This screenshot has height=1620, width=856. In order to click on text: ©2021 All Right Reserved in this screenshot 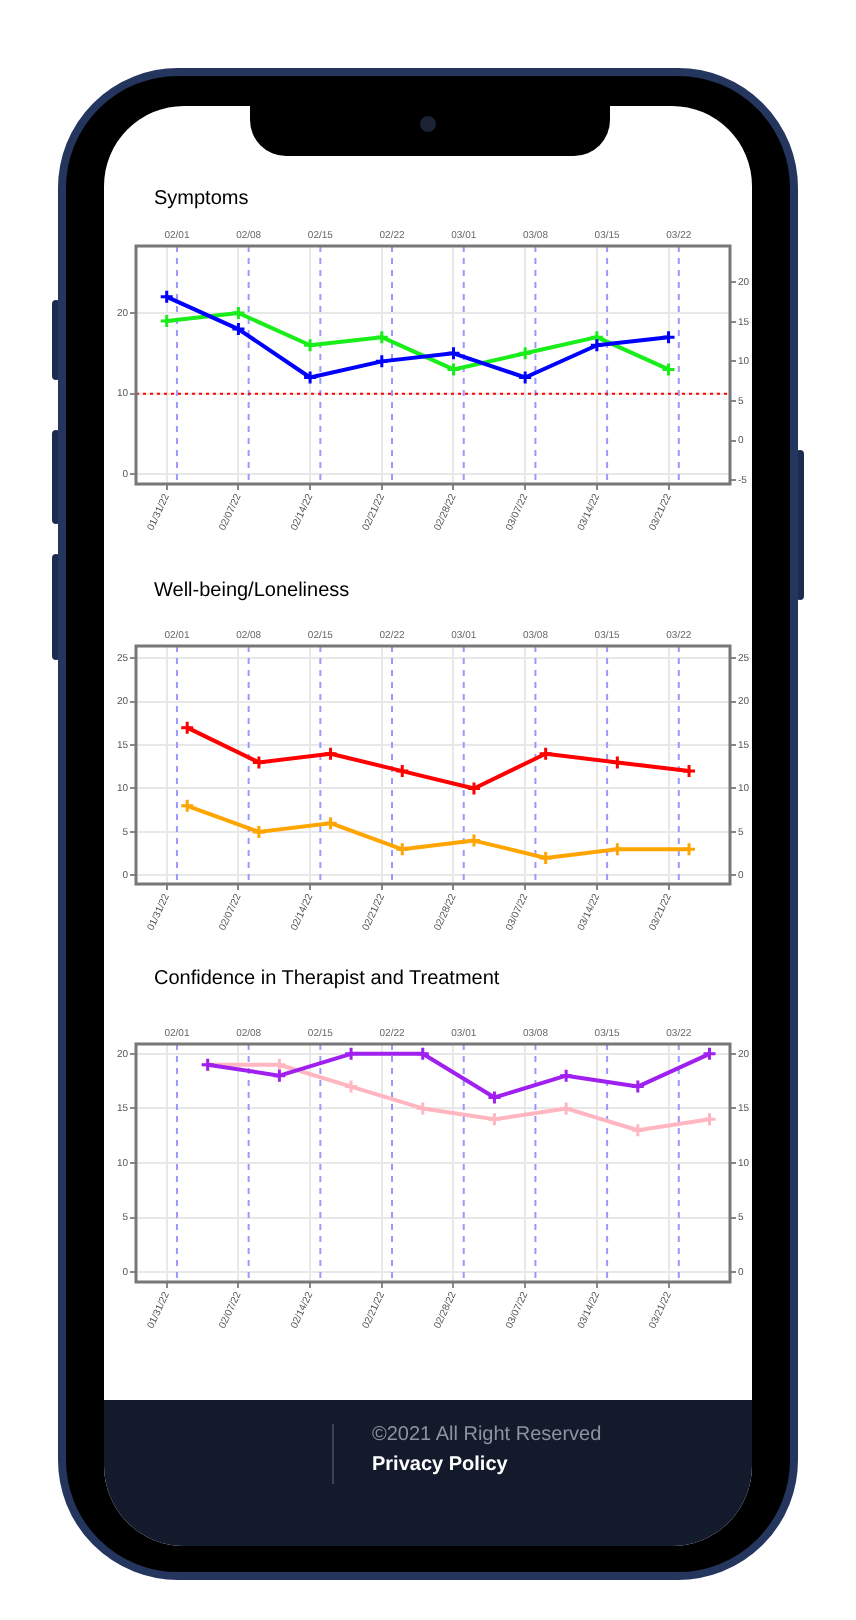, I will do `click(487, 1436)`.